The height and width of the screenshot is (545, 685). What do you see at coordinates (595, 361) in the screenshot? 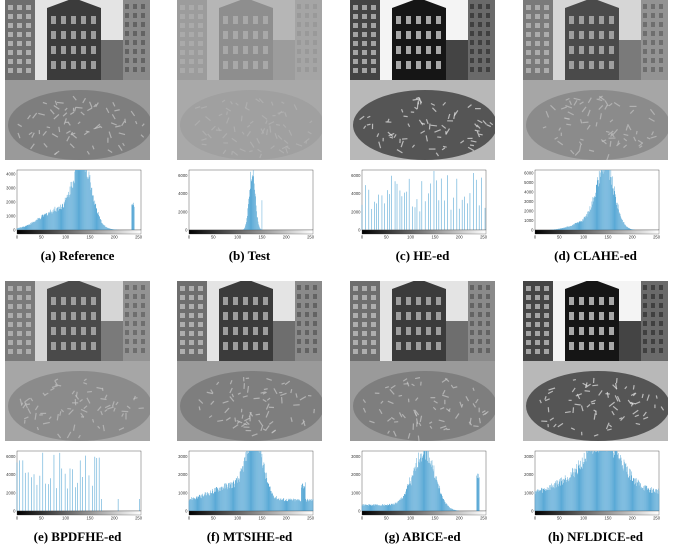
I see `photo-h` at bounding box center [595, 361].